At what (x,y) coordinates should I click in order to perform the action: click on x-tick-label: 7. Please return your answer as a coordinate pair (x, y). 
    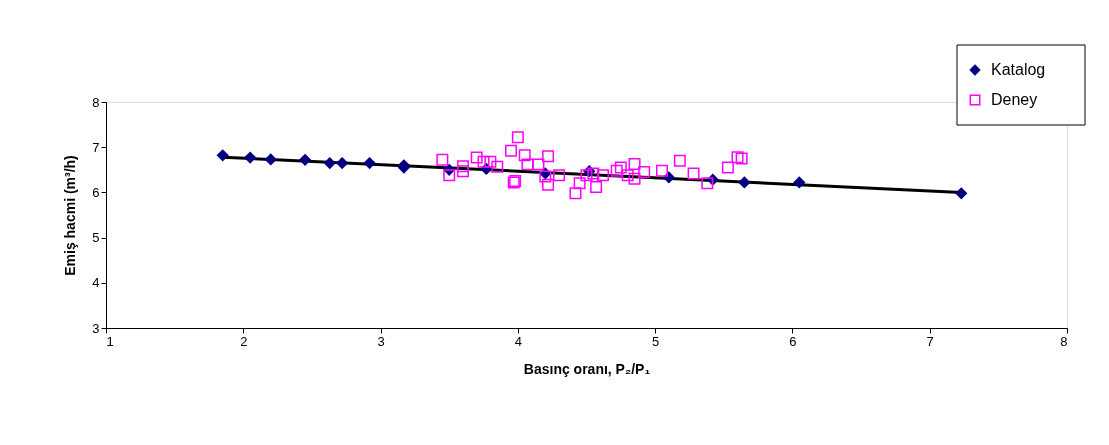
    Looking at the image, I should click on (930, 341).